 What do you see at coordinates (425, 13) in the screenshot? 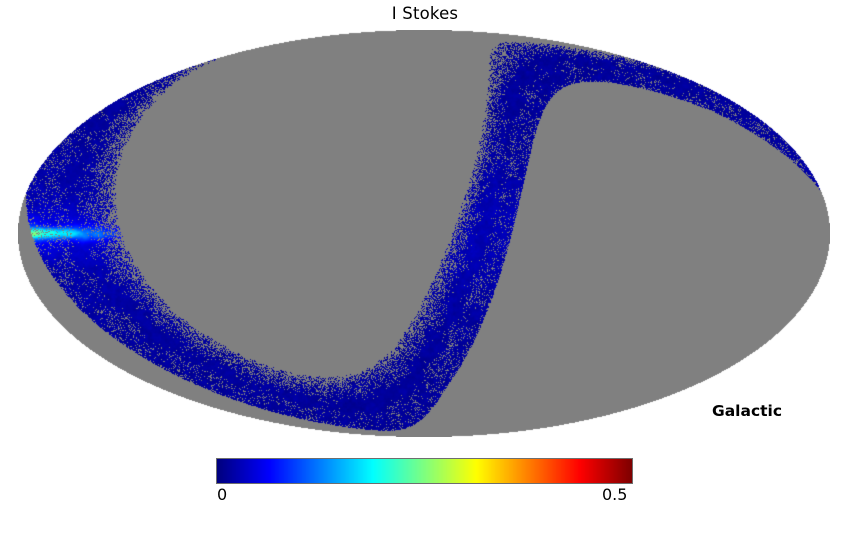
I see `page-title: I Stokes` at bounding box center [425, 13].